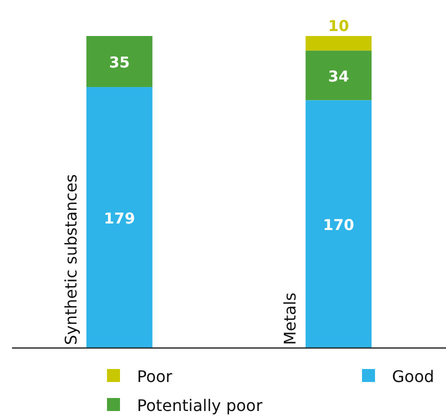 Image resolution: width=446 pixels, height=417 pixels. I want to click on data-label: 170, so click(338, 225).